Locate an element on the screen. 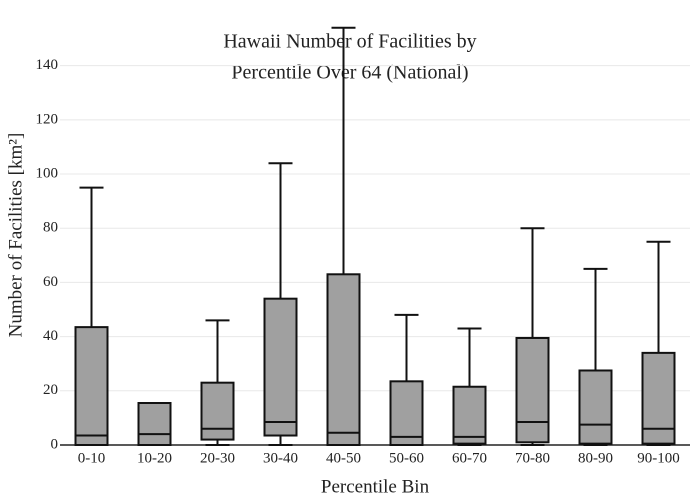 This screenshot has height=500, width=700. x-tick-label: 10-20 is located at coordinates (154, 458).